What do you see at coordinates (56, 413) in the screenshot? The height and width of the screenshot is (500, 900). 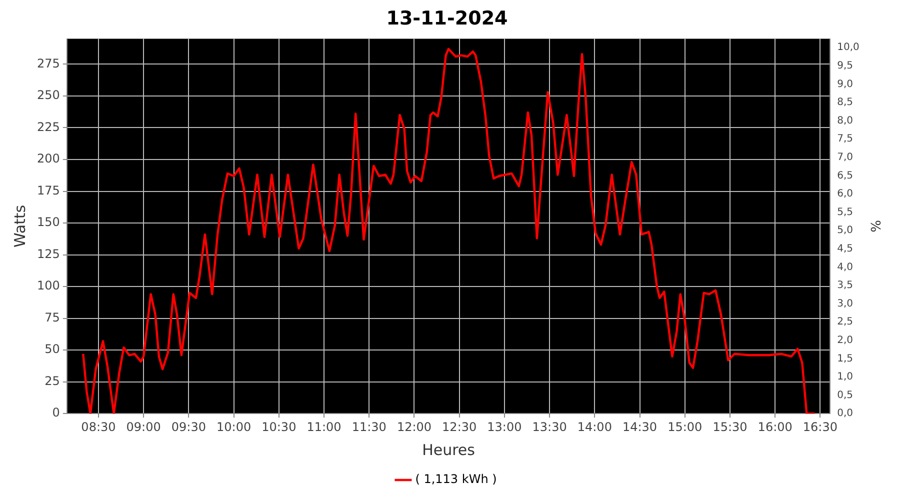 I see `y-tick-label: 0` at bounding box center [56, 413].